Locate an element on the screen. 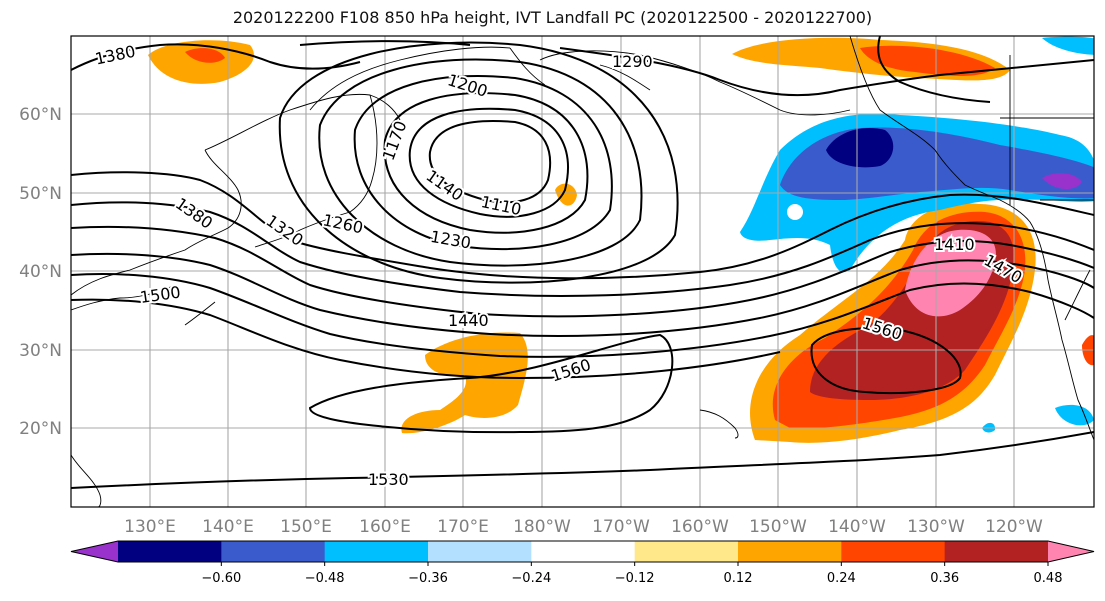  contour-label: 1260 is located at coordinates (343, 223).